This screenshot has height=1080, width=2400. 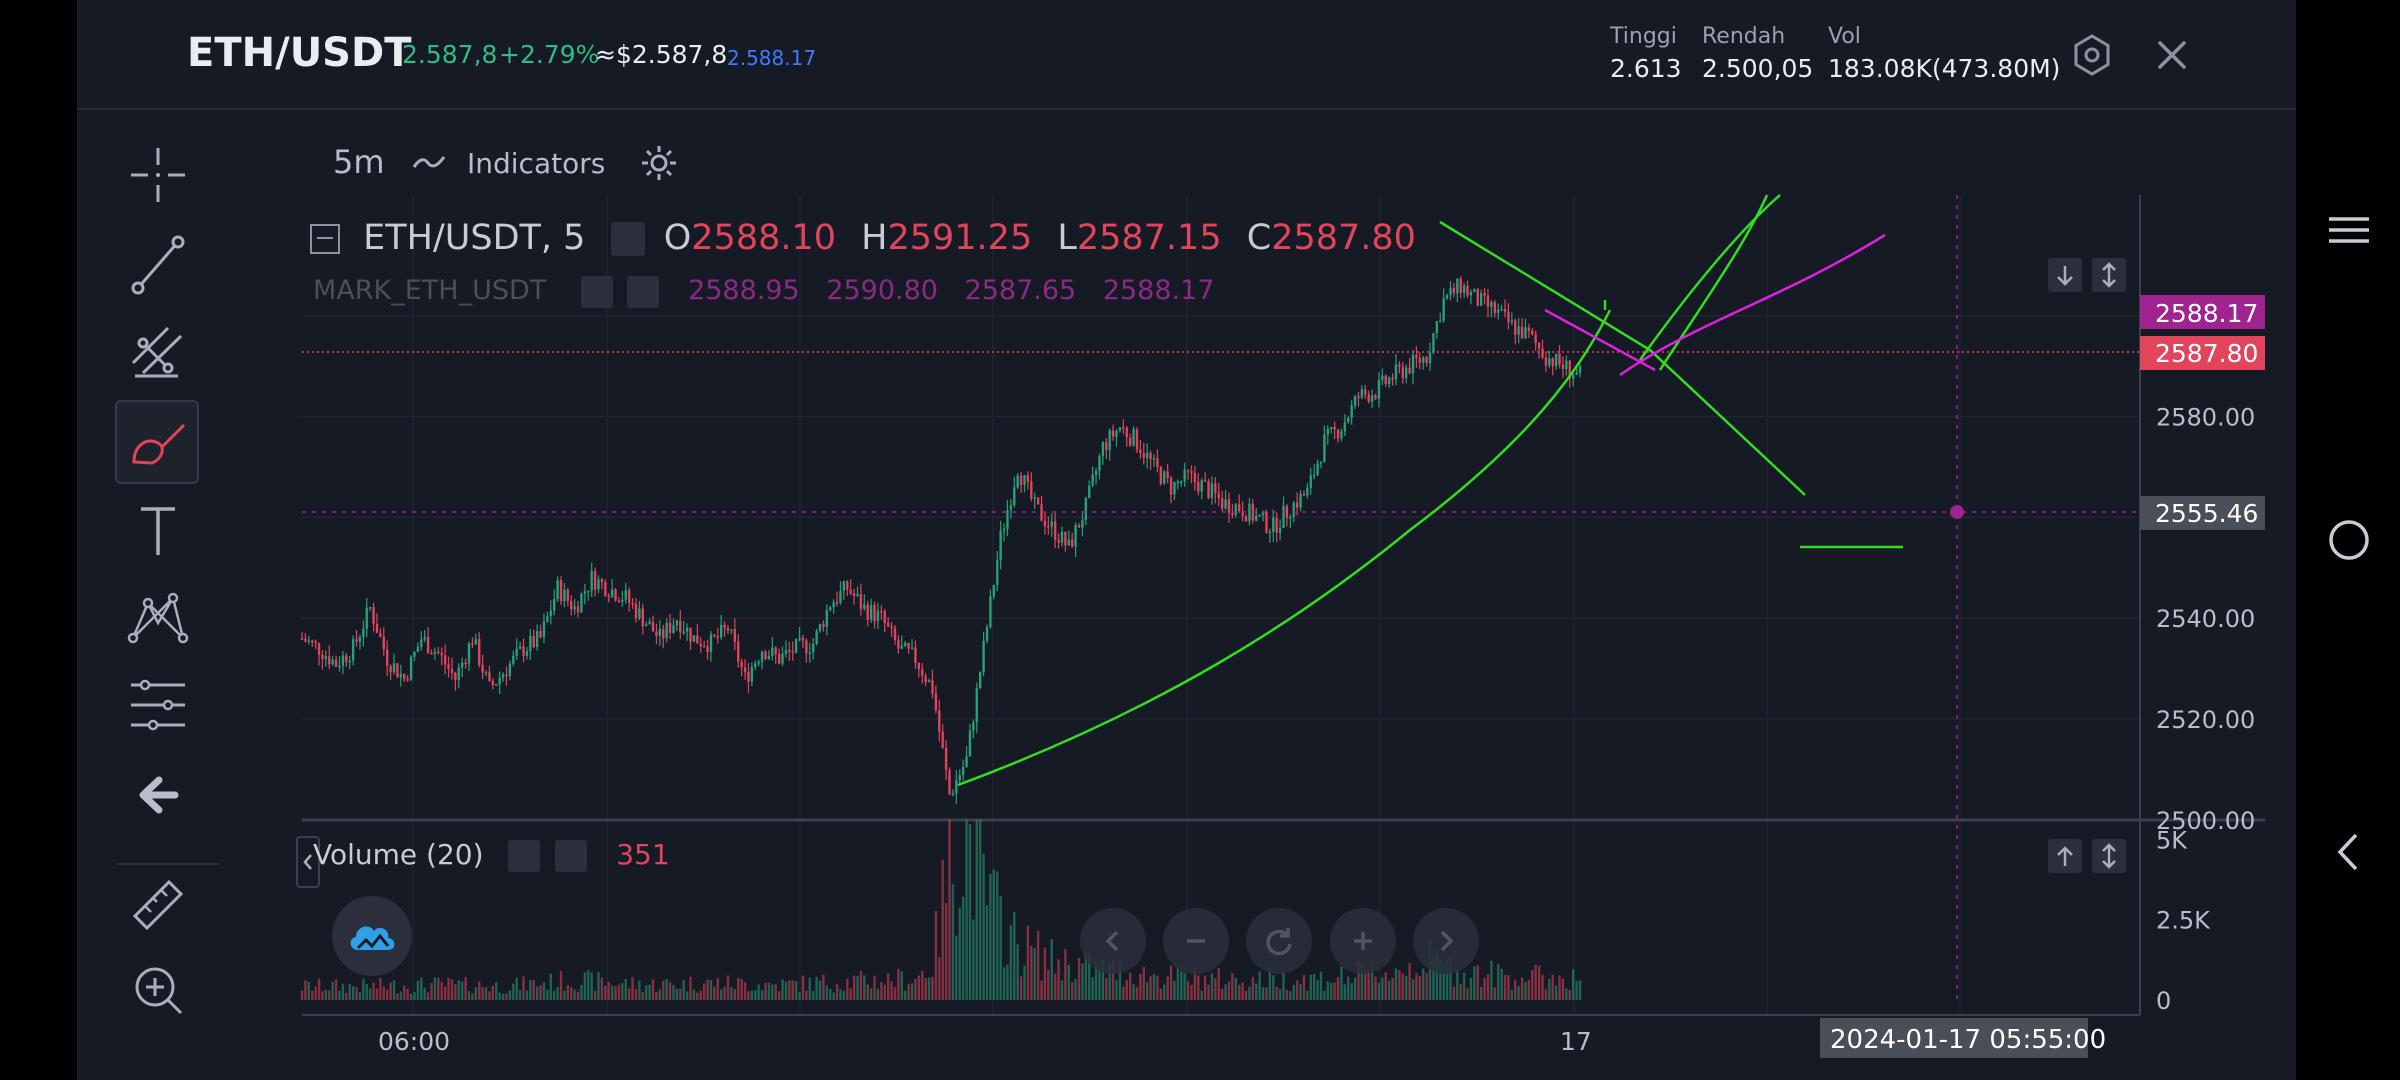 I want to click on brush-icon, so click(x=157, y=442).